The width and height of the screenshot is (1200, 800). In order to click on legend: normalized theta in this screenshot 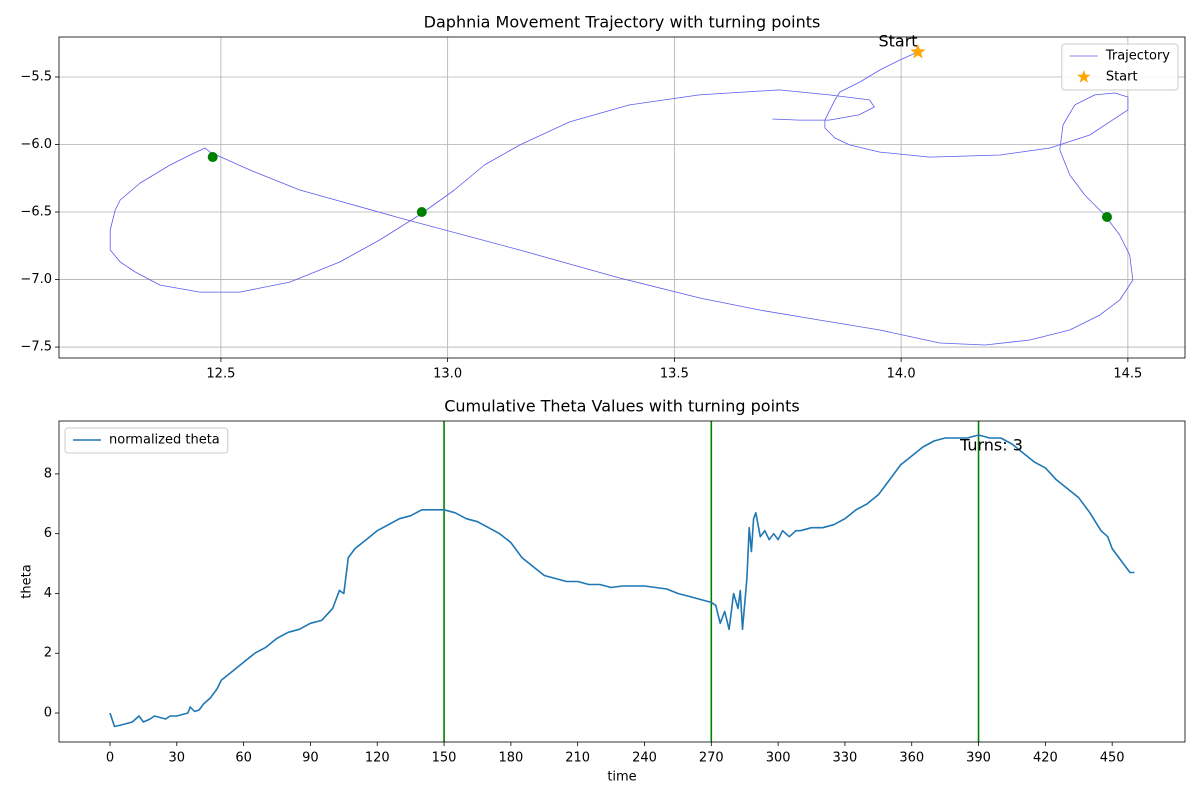, I will do `click(146, 440)`.